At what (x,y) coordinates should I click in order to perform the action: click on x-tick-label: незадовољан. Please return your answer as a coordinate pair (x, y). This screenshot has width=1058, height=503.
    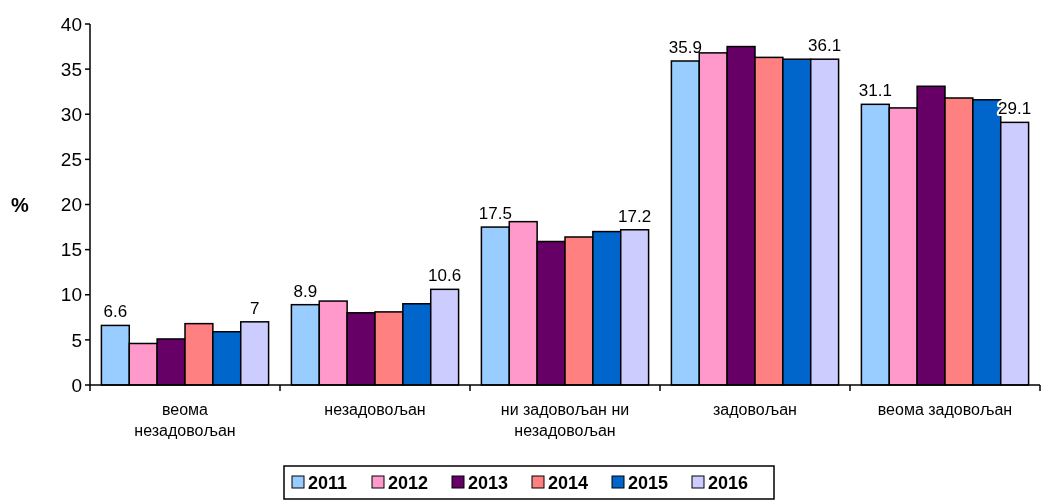
    Looking at the image, I should click on (375, 409).